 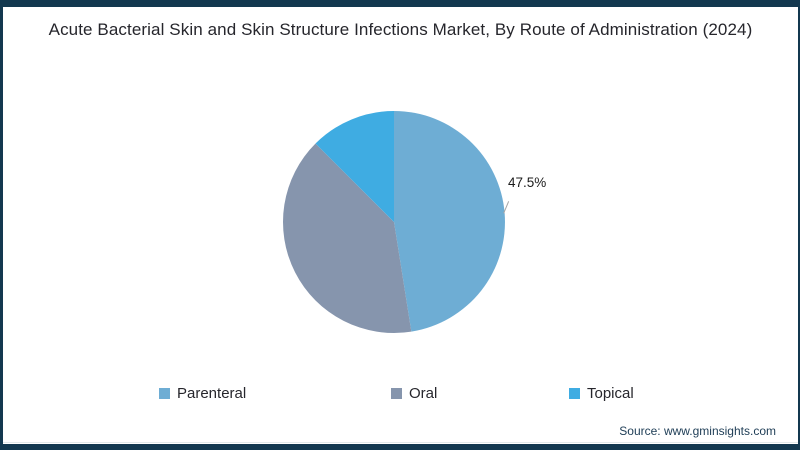 What do you see at coordinates (354, 166) in the screenshot?
I see `pie-slice-topical` at bounding box center [354, 166].